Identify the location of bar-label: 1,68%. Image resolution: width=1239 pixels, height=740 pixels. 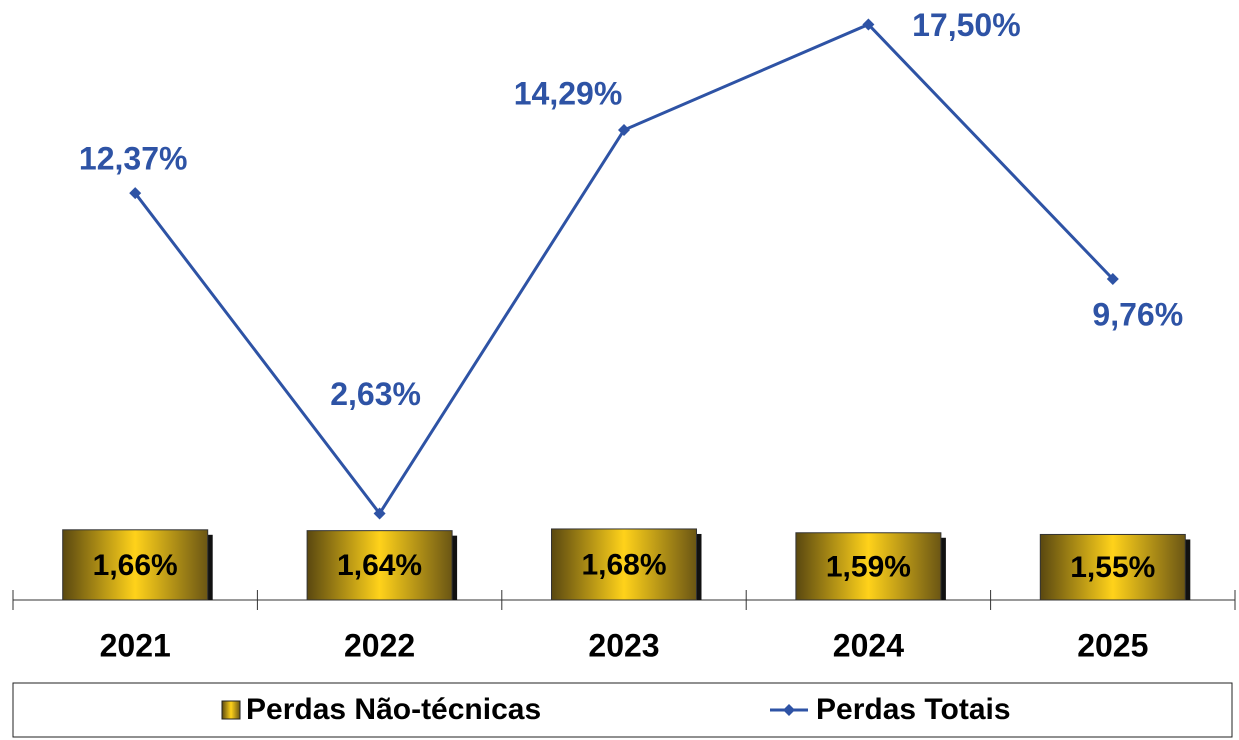
(623, 564).